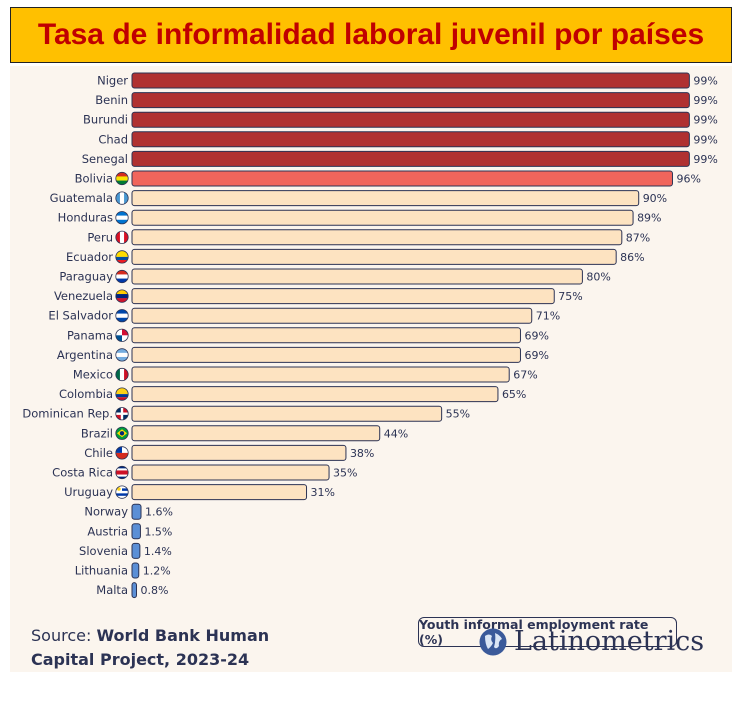 The width and height of the screenshot is (748, 703). Describe the element at coordinates (135, 570) in the screenshot. I see `bar-lithuania` at that location.